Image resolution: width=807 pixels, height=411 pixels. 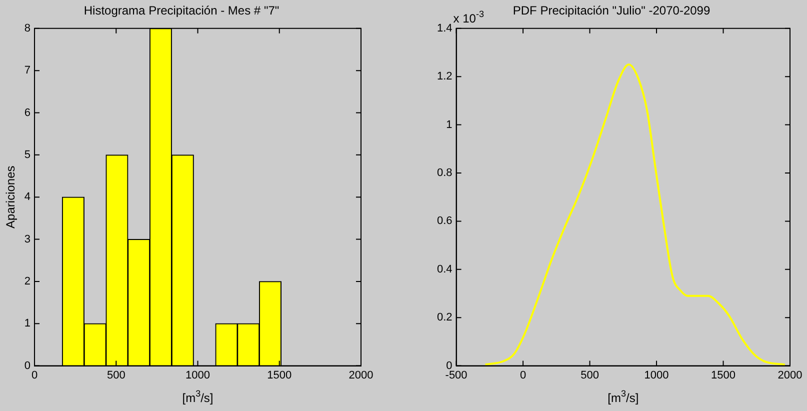 I want to click on y-tick-label: 0.2, so click(x=444, y=318).